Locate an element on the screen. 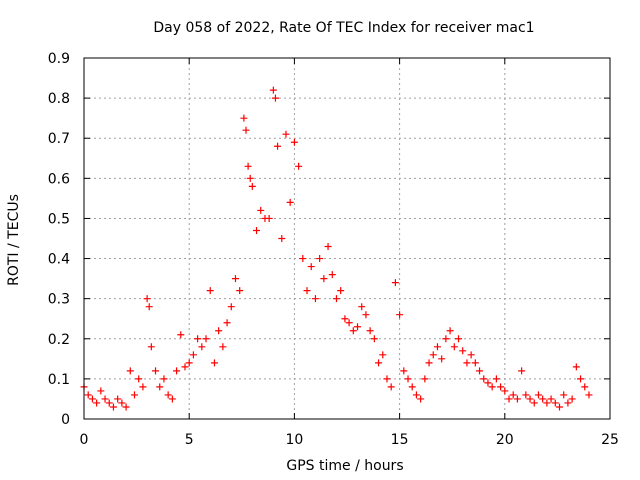  y-tick-label: 0.1 is located at coordinates (59, 380).